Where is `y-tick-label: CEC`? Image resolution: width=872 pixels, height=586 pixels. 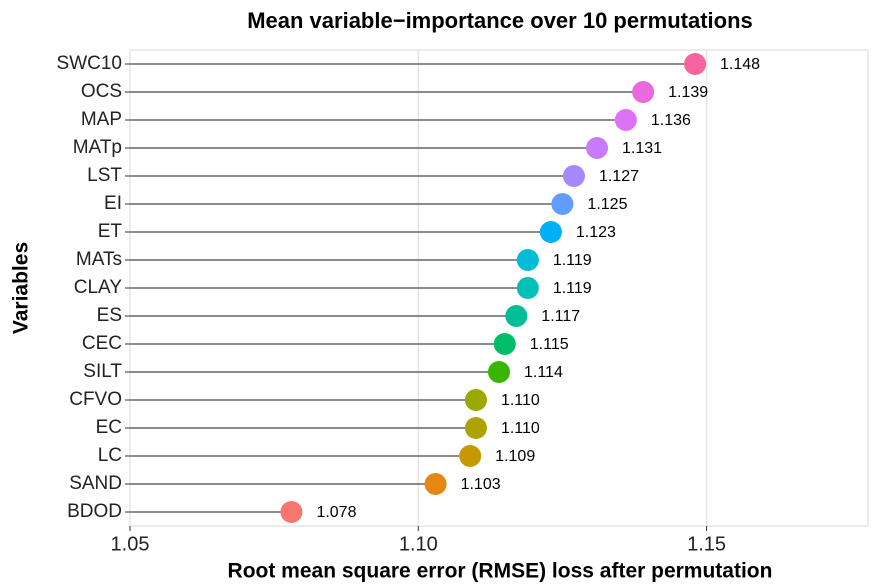 y-tick-label: CEC is located at coordinates (102, 343).